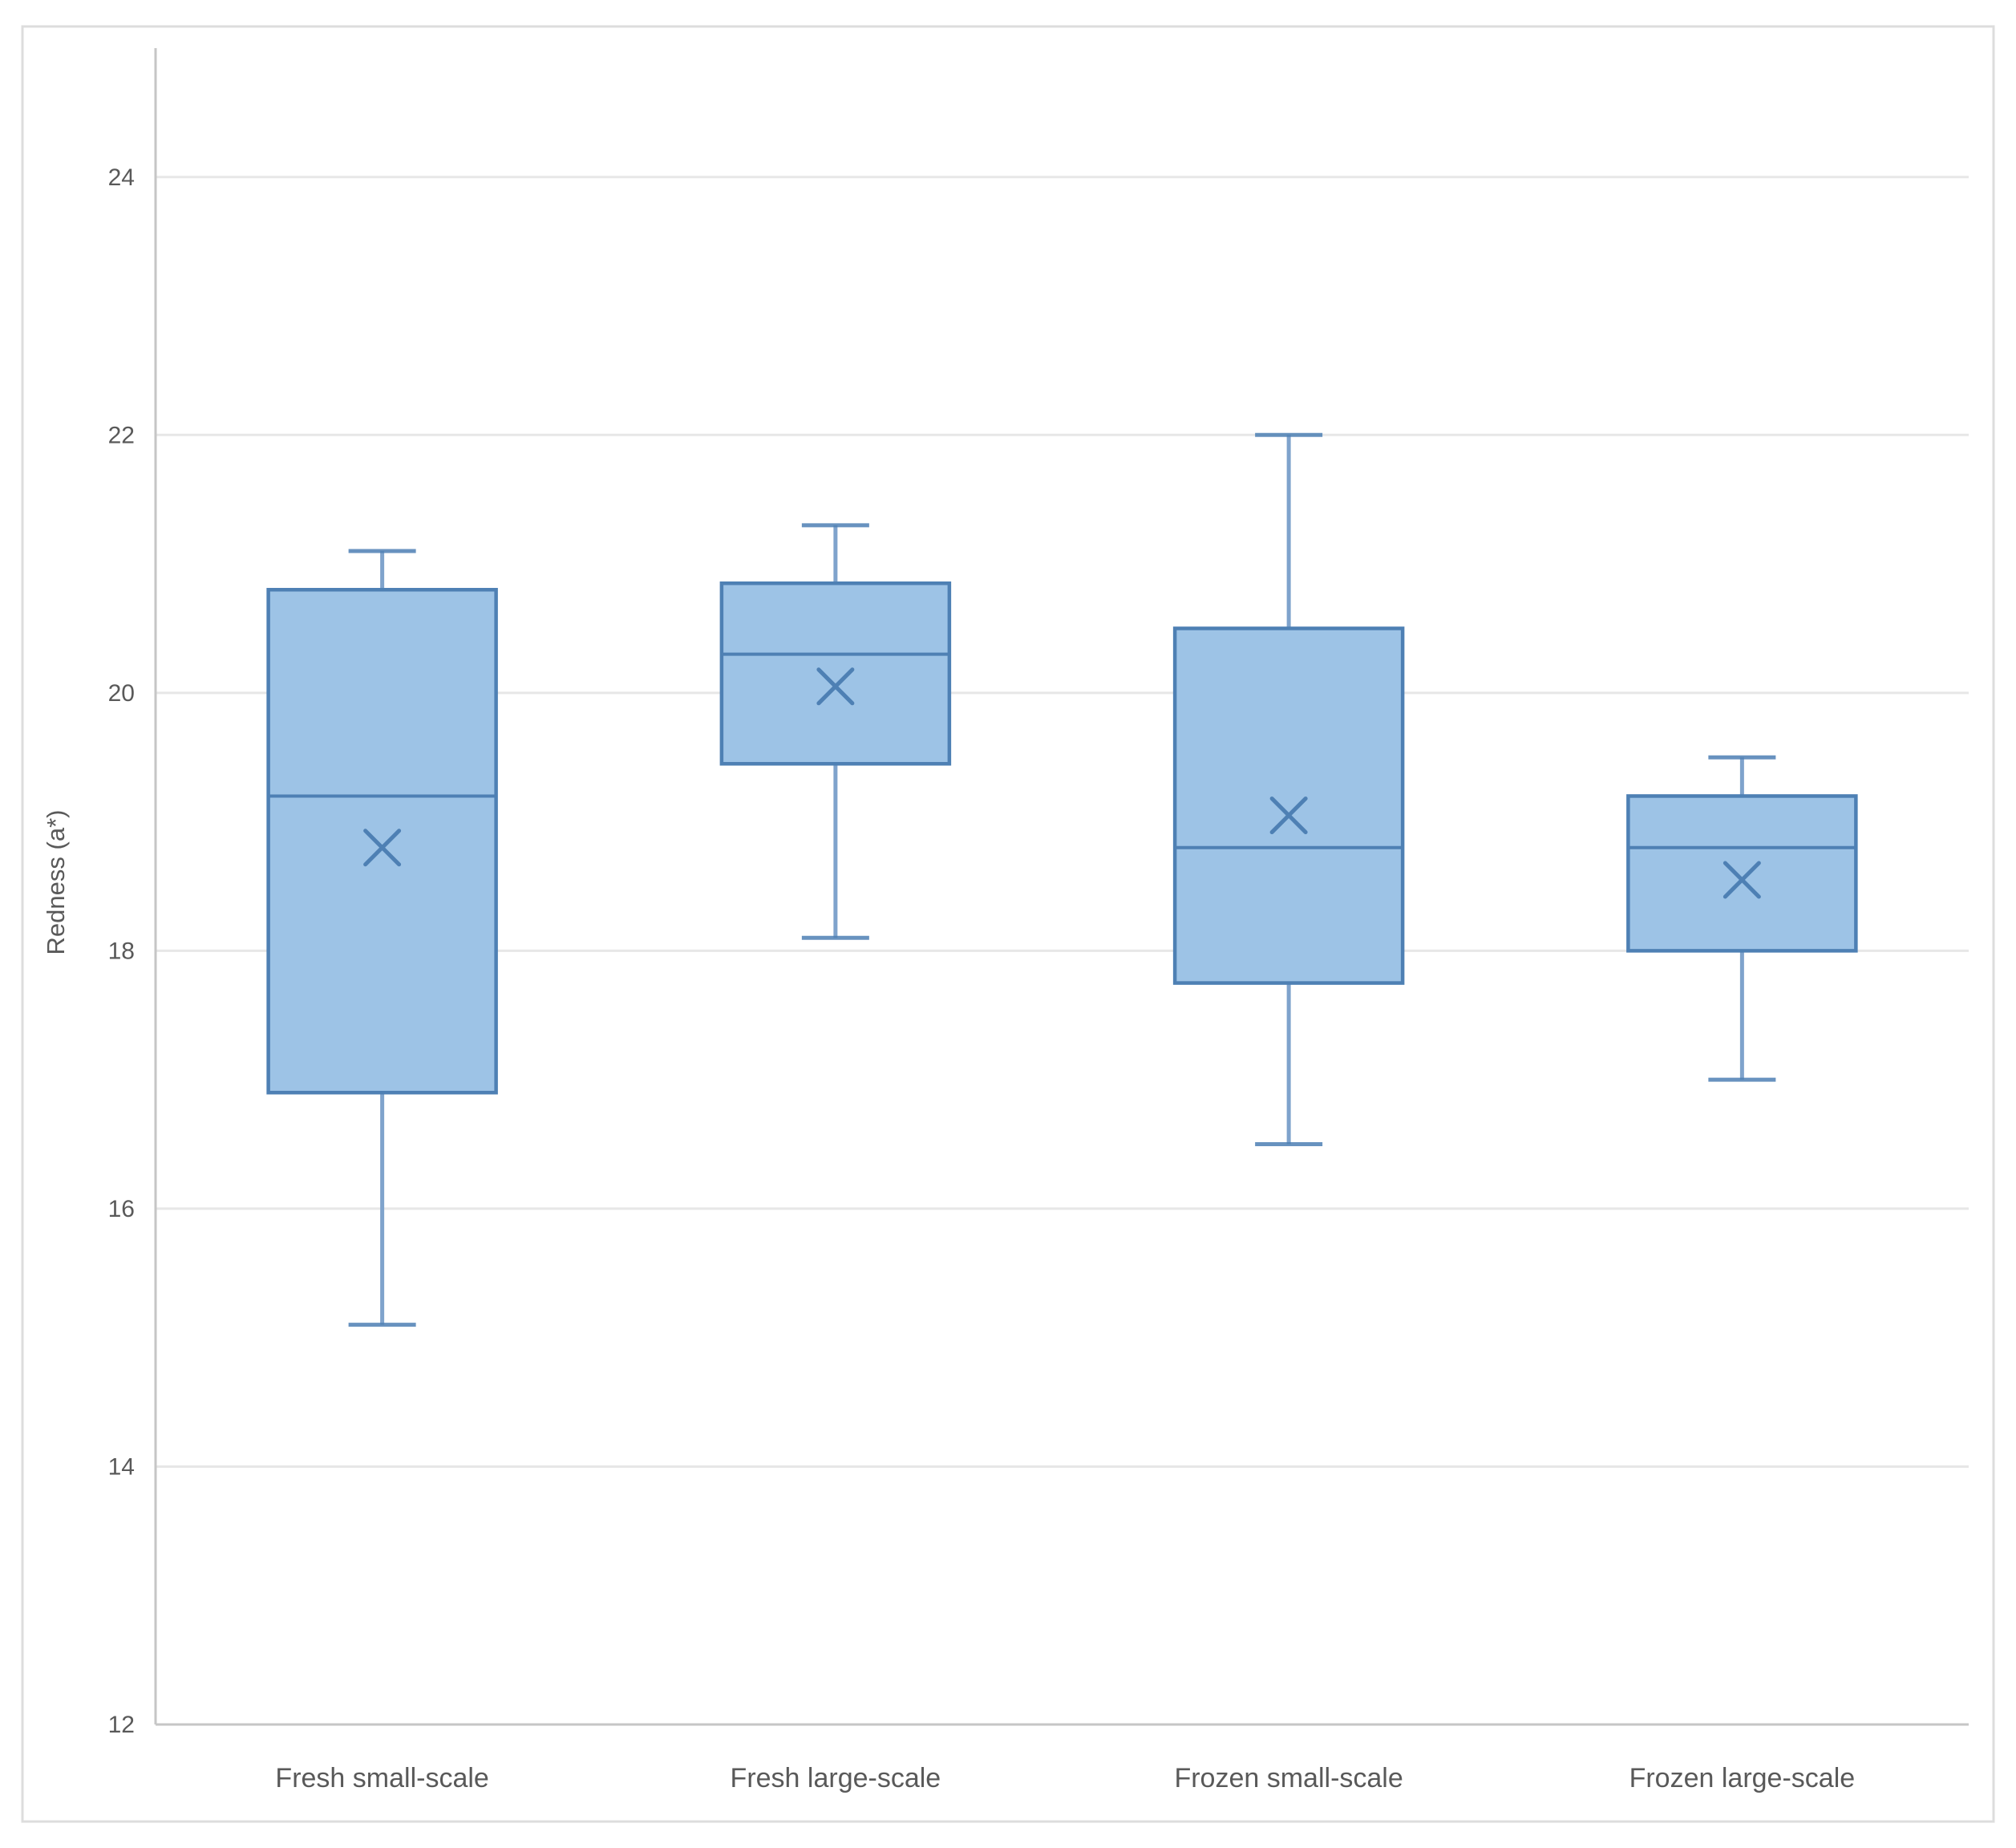  Describe the element at coordinates (121, 1209) in the screenshot. I see `y-tick-label: 16` at that location.